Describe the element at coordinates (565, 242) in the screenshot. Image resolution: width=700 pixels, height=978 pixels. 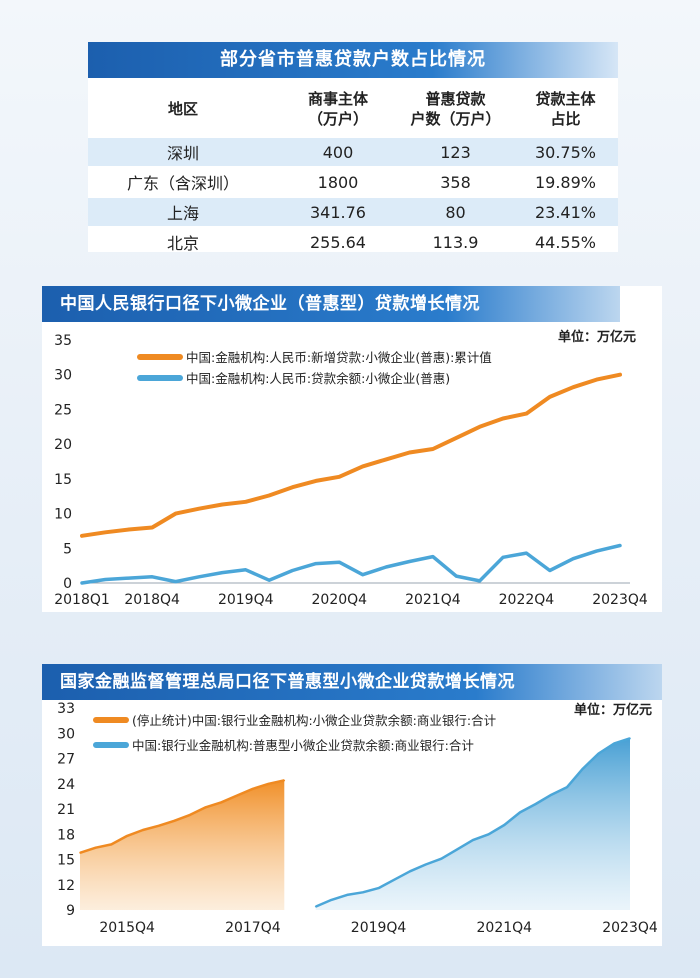
I see `cell-share: 44.55%` at that location.